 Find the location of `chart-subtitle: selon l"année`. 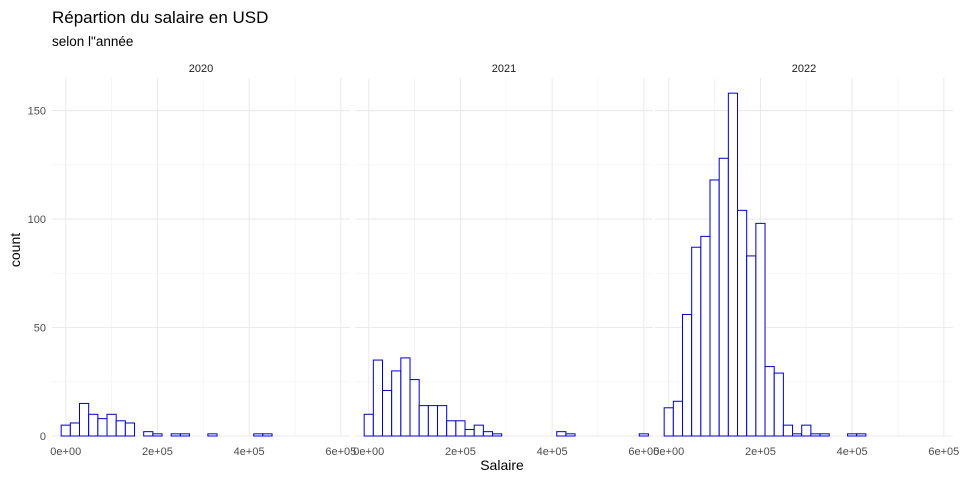

chart-subtitle: selon l"année is located at coordinates (92, 41).